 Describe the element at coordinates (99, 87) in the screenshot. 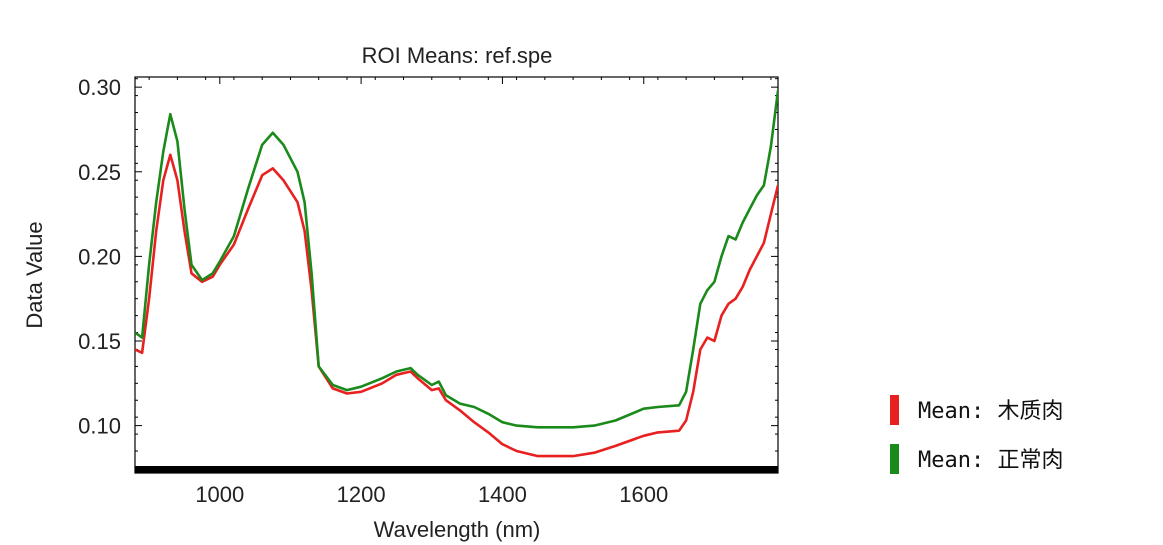

I see `y-tick-label: 0.30` at that location.